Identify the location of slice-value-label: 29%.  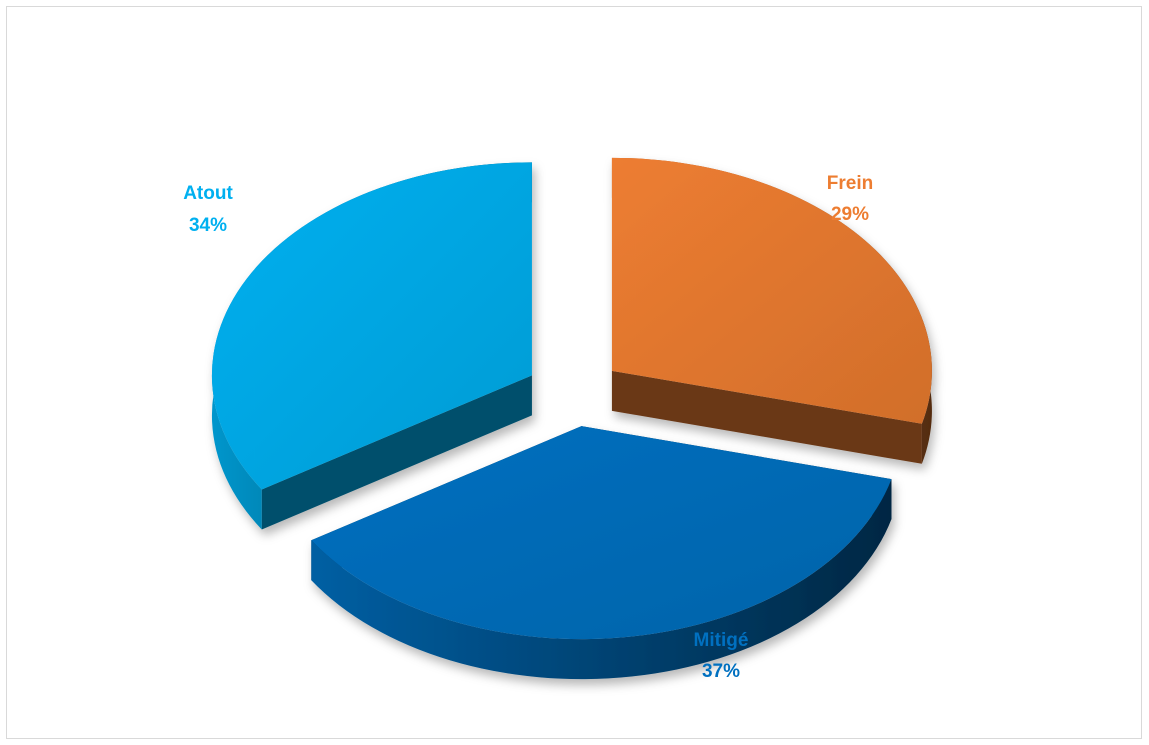
(850, 214).